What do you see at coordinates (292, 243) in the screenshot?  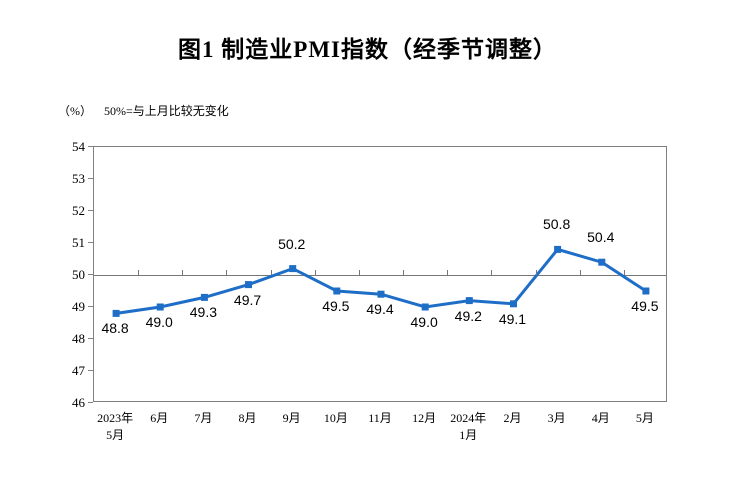 I see `data-value-label: 50.2` at bounding box center [292, 243].